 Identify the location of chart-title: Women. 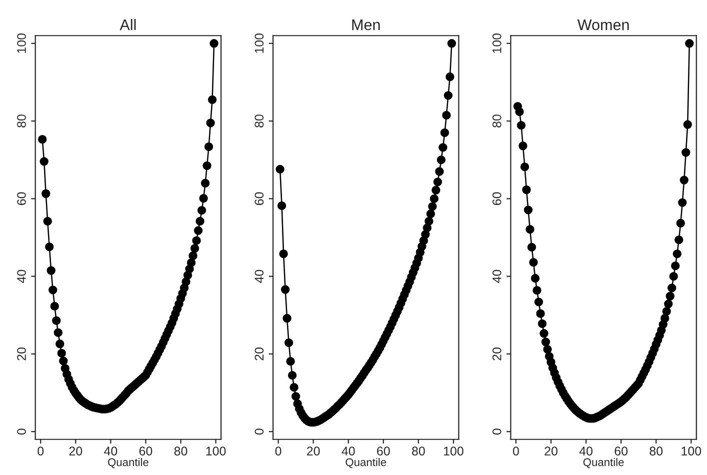
(603, 25).